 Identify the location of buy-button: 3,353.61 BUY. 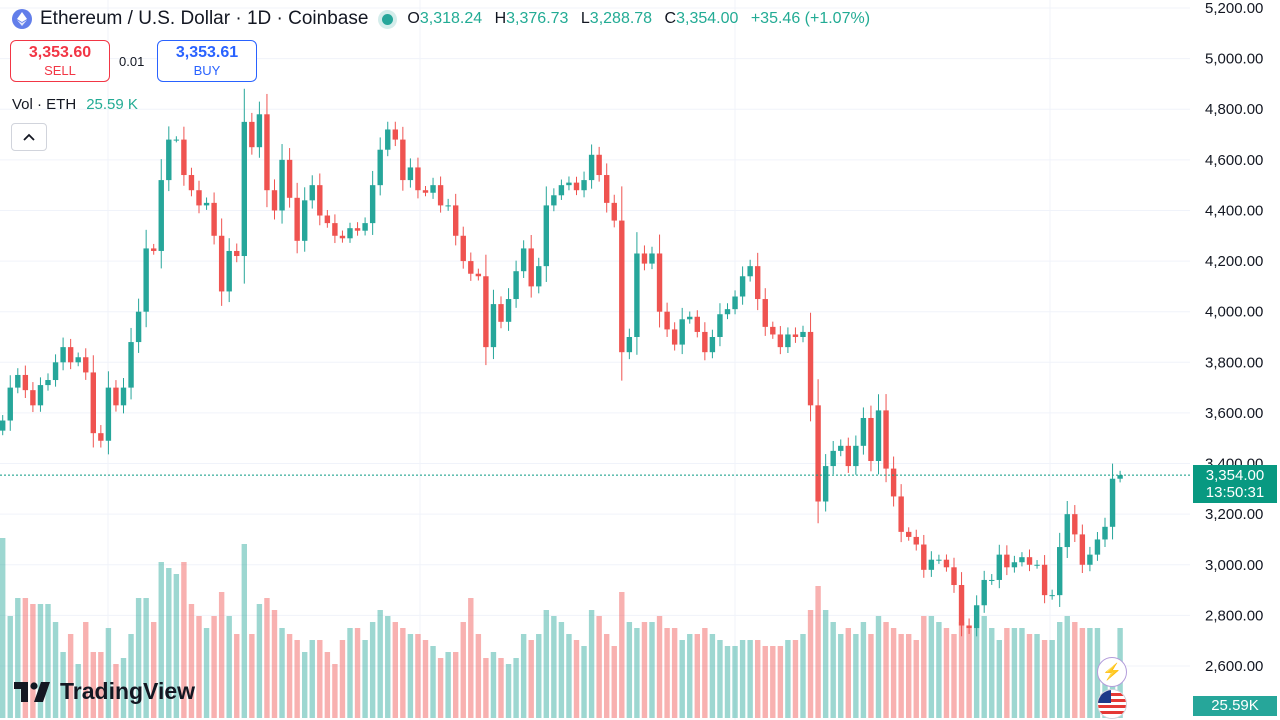
(207, 61).